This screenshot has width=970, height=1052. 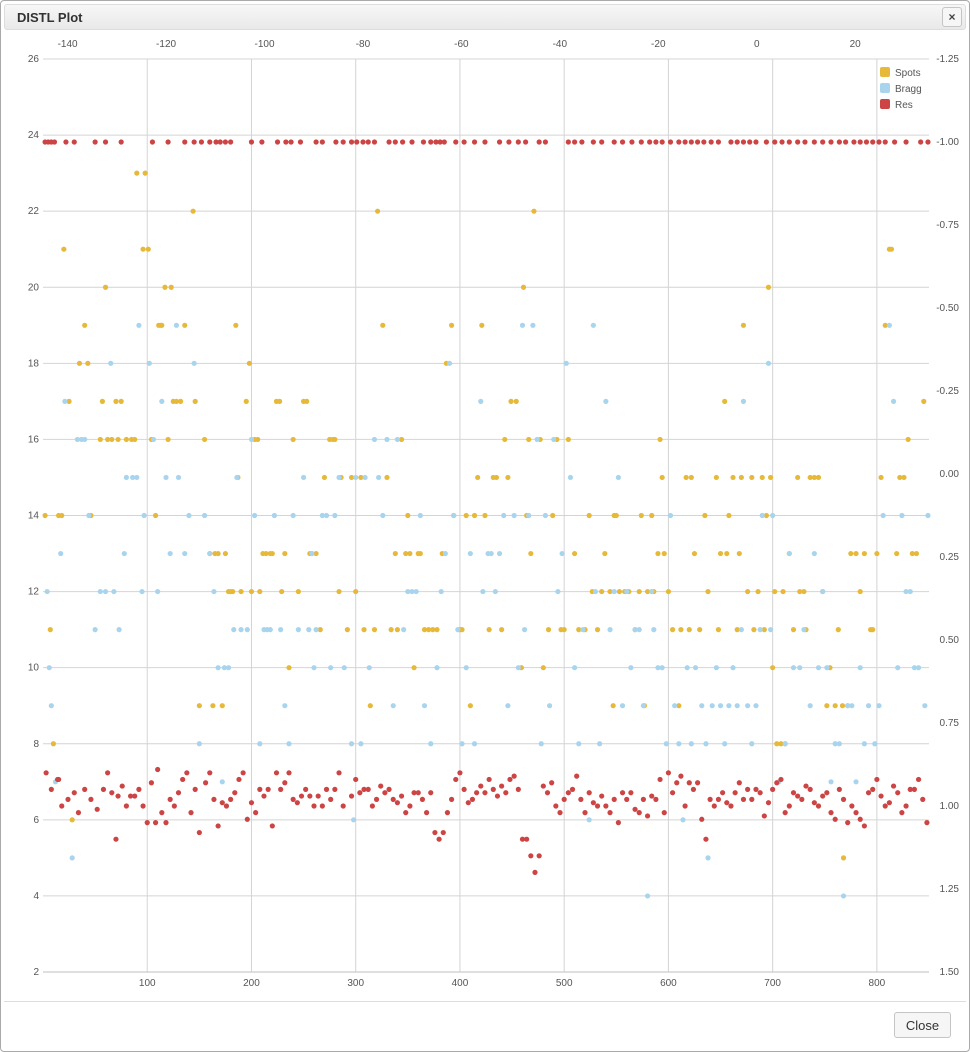 What do you see at coordinates (952, 17) in the screenshot?
I see `close-icon: ×` at bounding box center [952, 17].